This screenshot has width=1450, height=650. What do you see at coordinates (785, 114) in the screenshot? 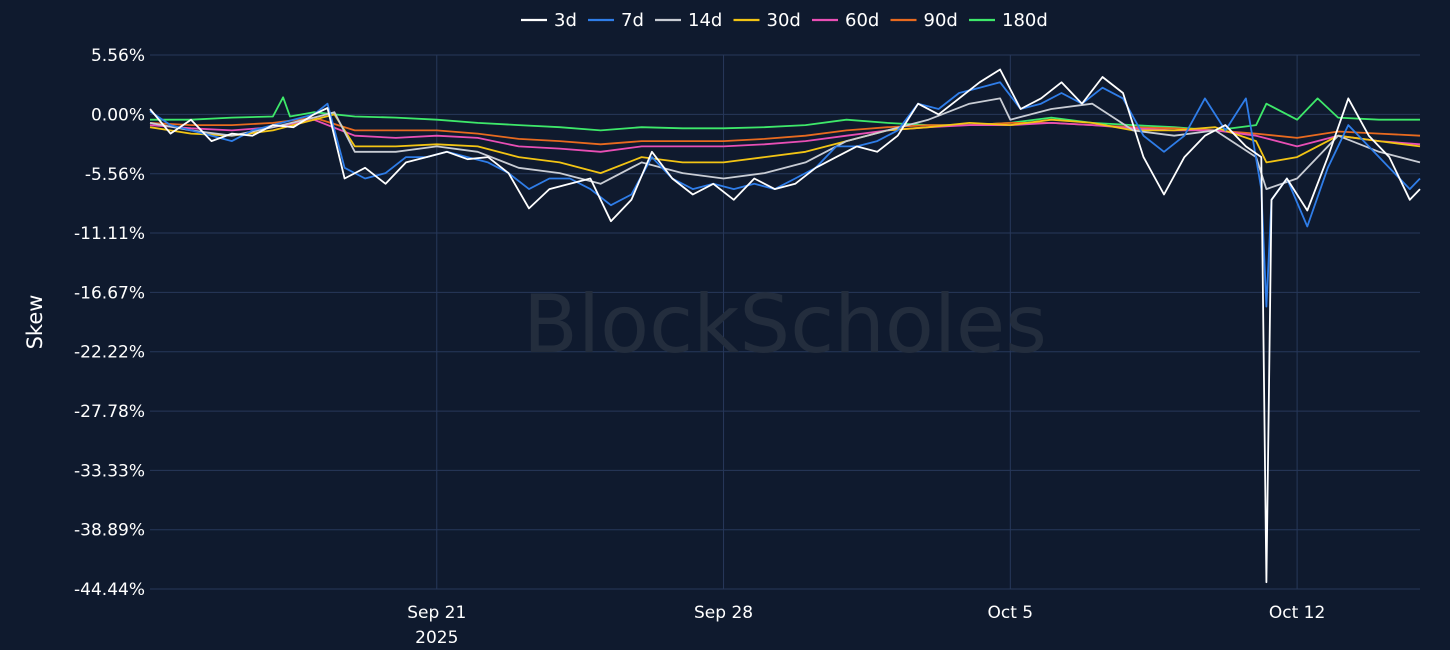
I see `series-line-180d` at bounding box center [785, 114].